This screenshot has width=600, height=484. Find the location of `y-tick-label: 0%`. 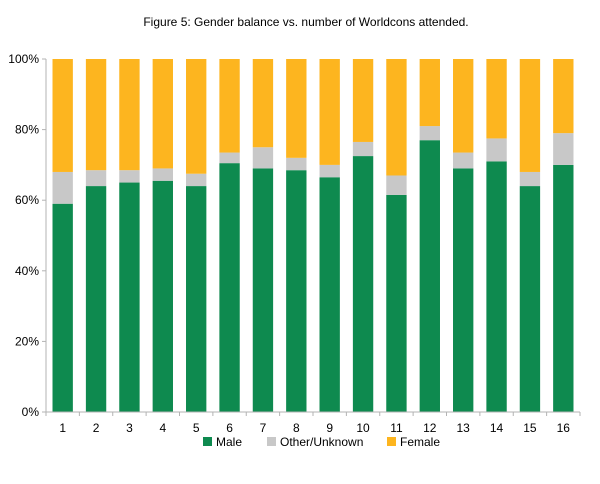

y-tick-label: 0% is located at coordinates (31, 412).